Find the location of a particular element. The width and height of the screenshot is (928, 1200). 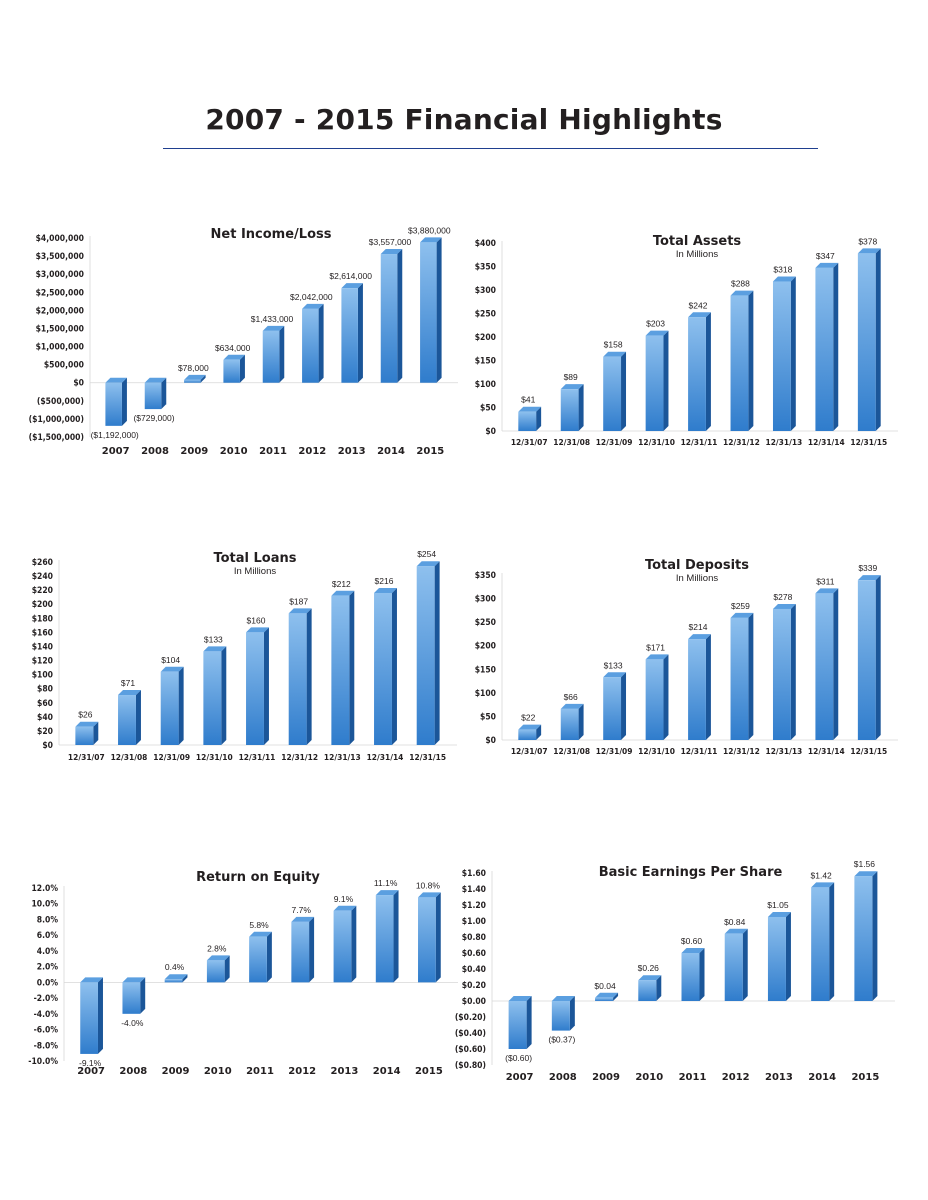

x-tick-label: 12/31/12 is located at coordinates (741, 442).